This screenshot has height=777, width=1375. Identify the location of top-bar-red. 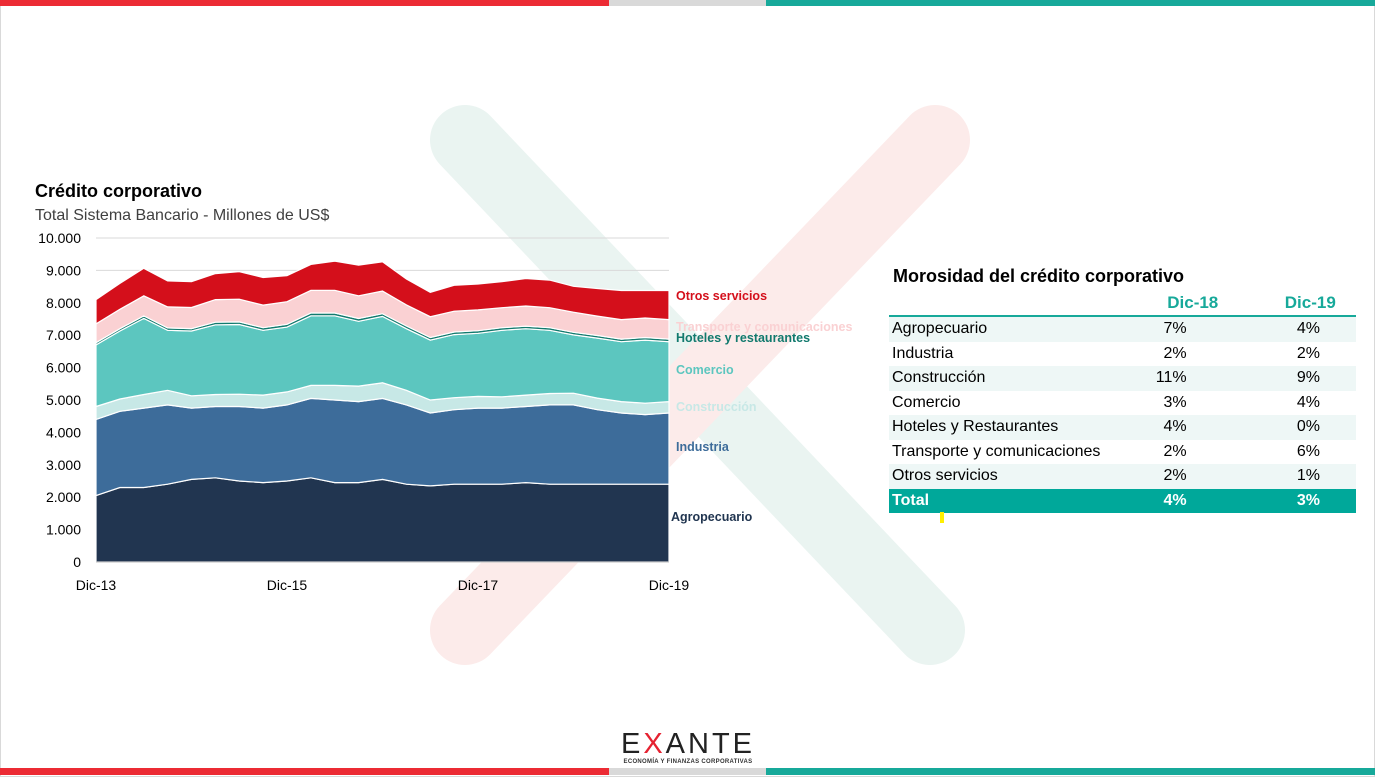
(304, 3).